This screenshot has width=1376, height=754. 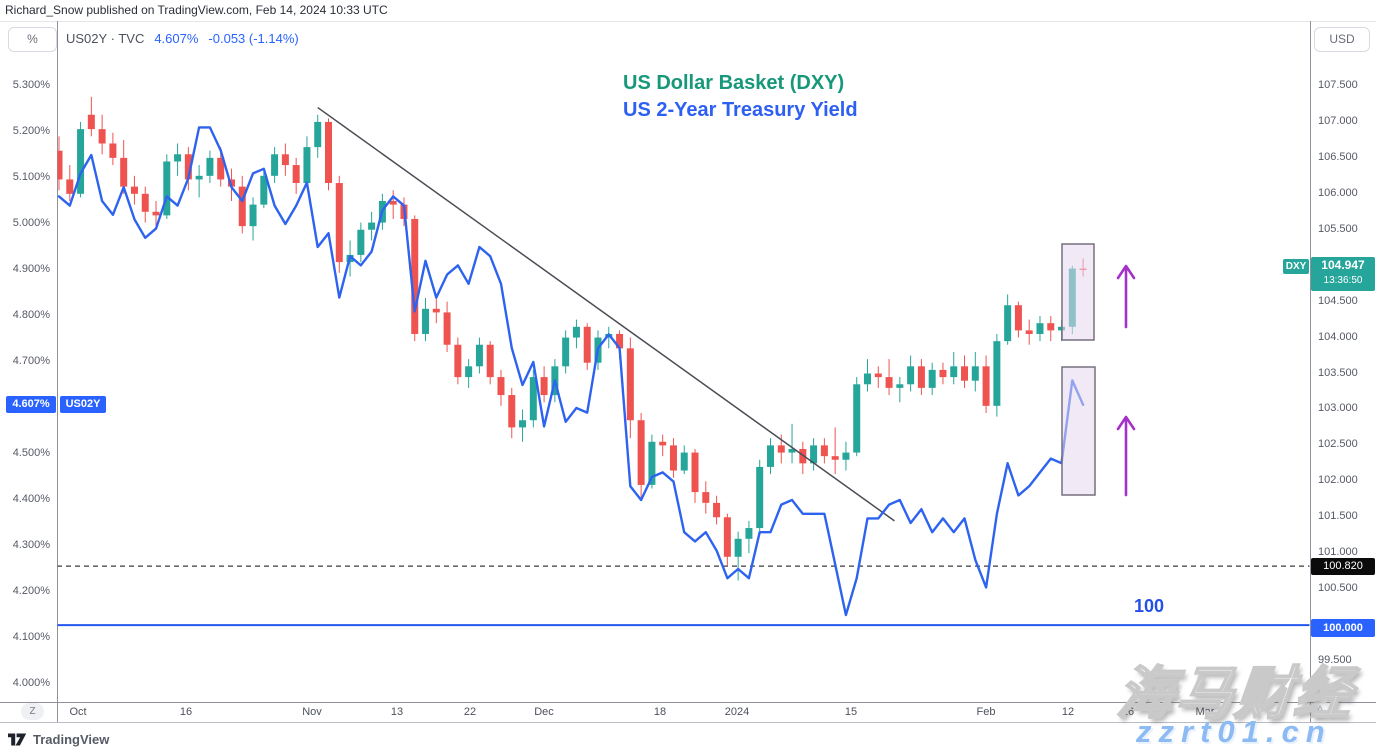 What do you see at coordinates (31, 453) in the screenshot?
I see `left-axis-tick: 4.500%` at bounding box center [31, 453].